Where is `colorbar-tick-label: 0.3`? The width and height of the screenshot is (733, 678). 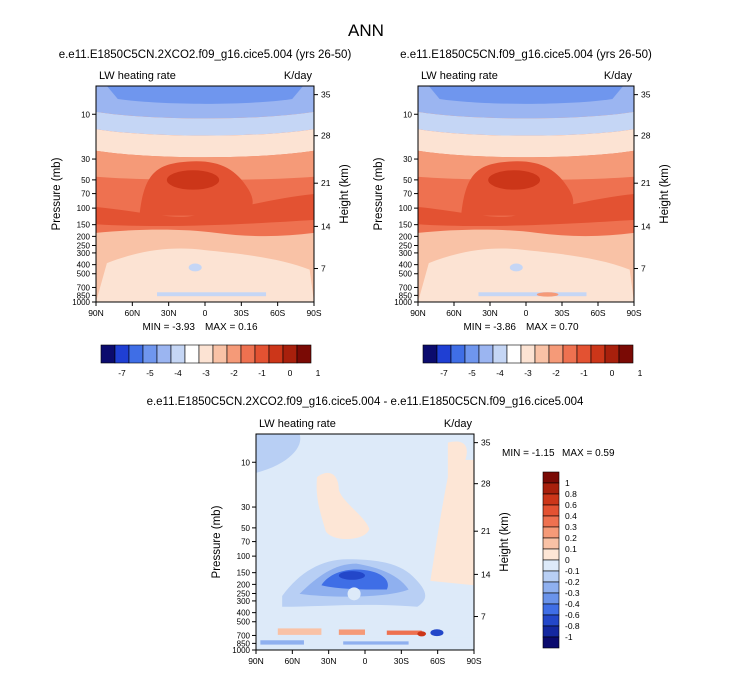
colorbar-tick-label: 0.3 is located at coordinates (571, 527).